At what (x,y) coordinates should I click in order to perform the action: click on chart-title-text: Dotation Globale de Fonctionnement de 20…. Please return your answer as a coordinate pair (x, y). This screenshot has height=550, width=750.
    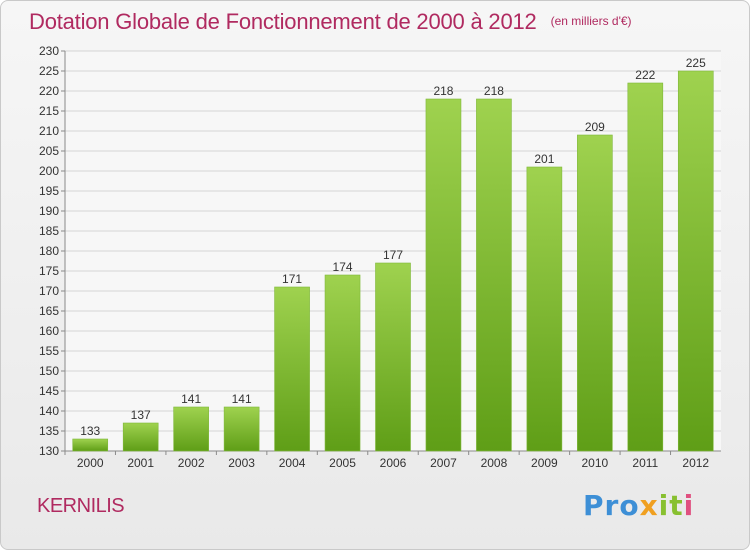
    Looking at the image, I should click on (283, 21).